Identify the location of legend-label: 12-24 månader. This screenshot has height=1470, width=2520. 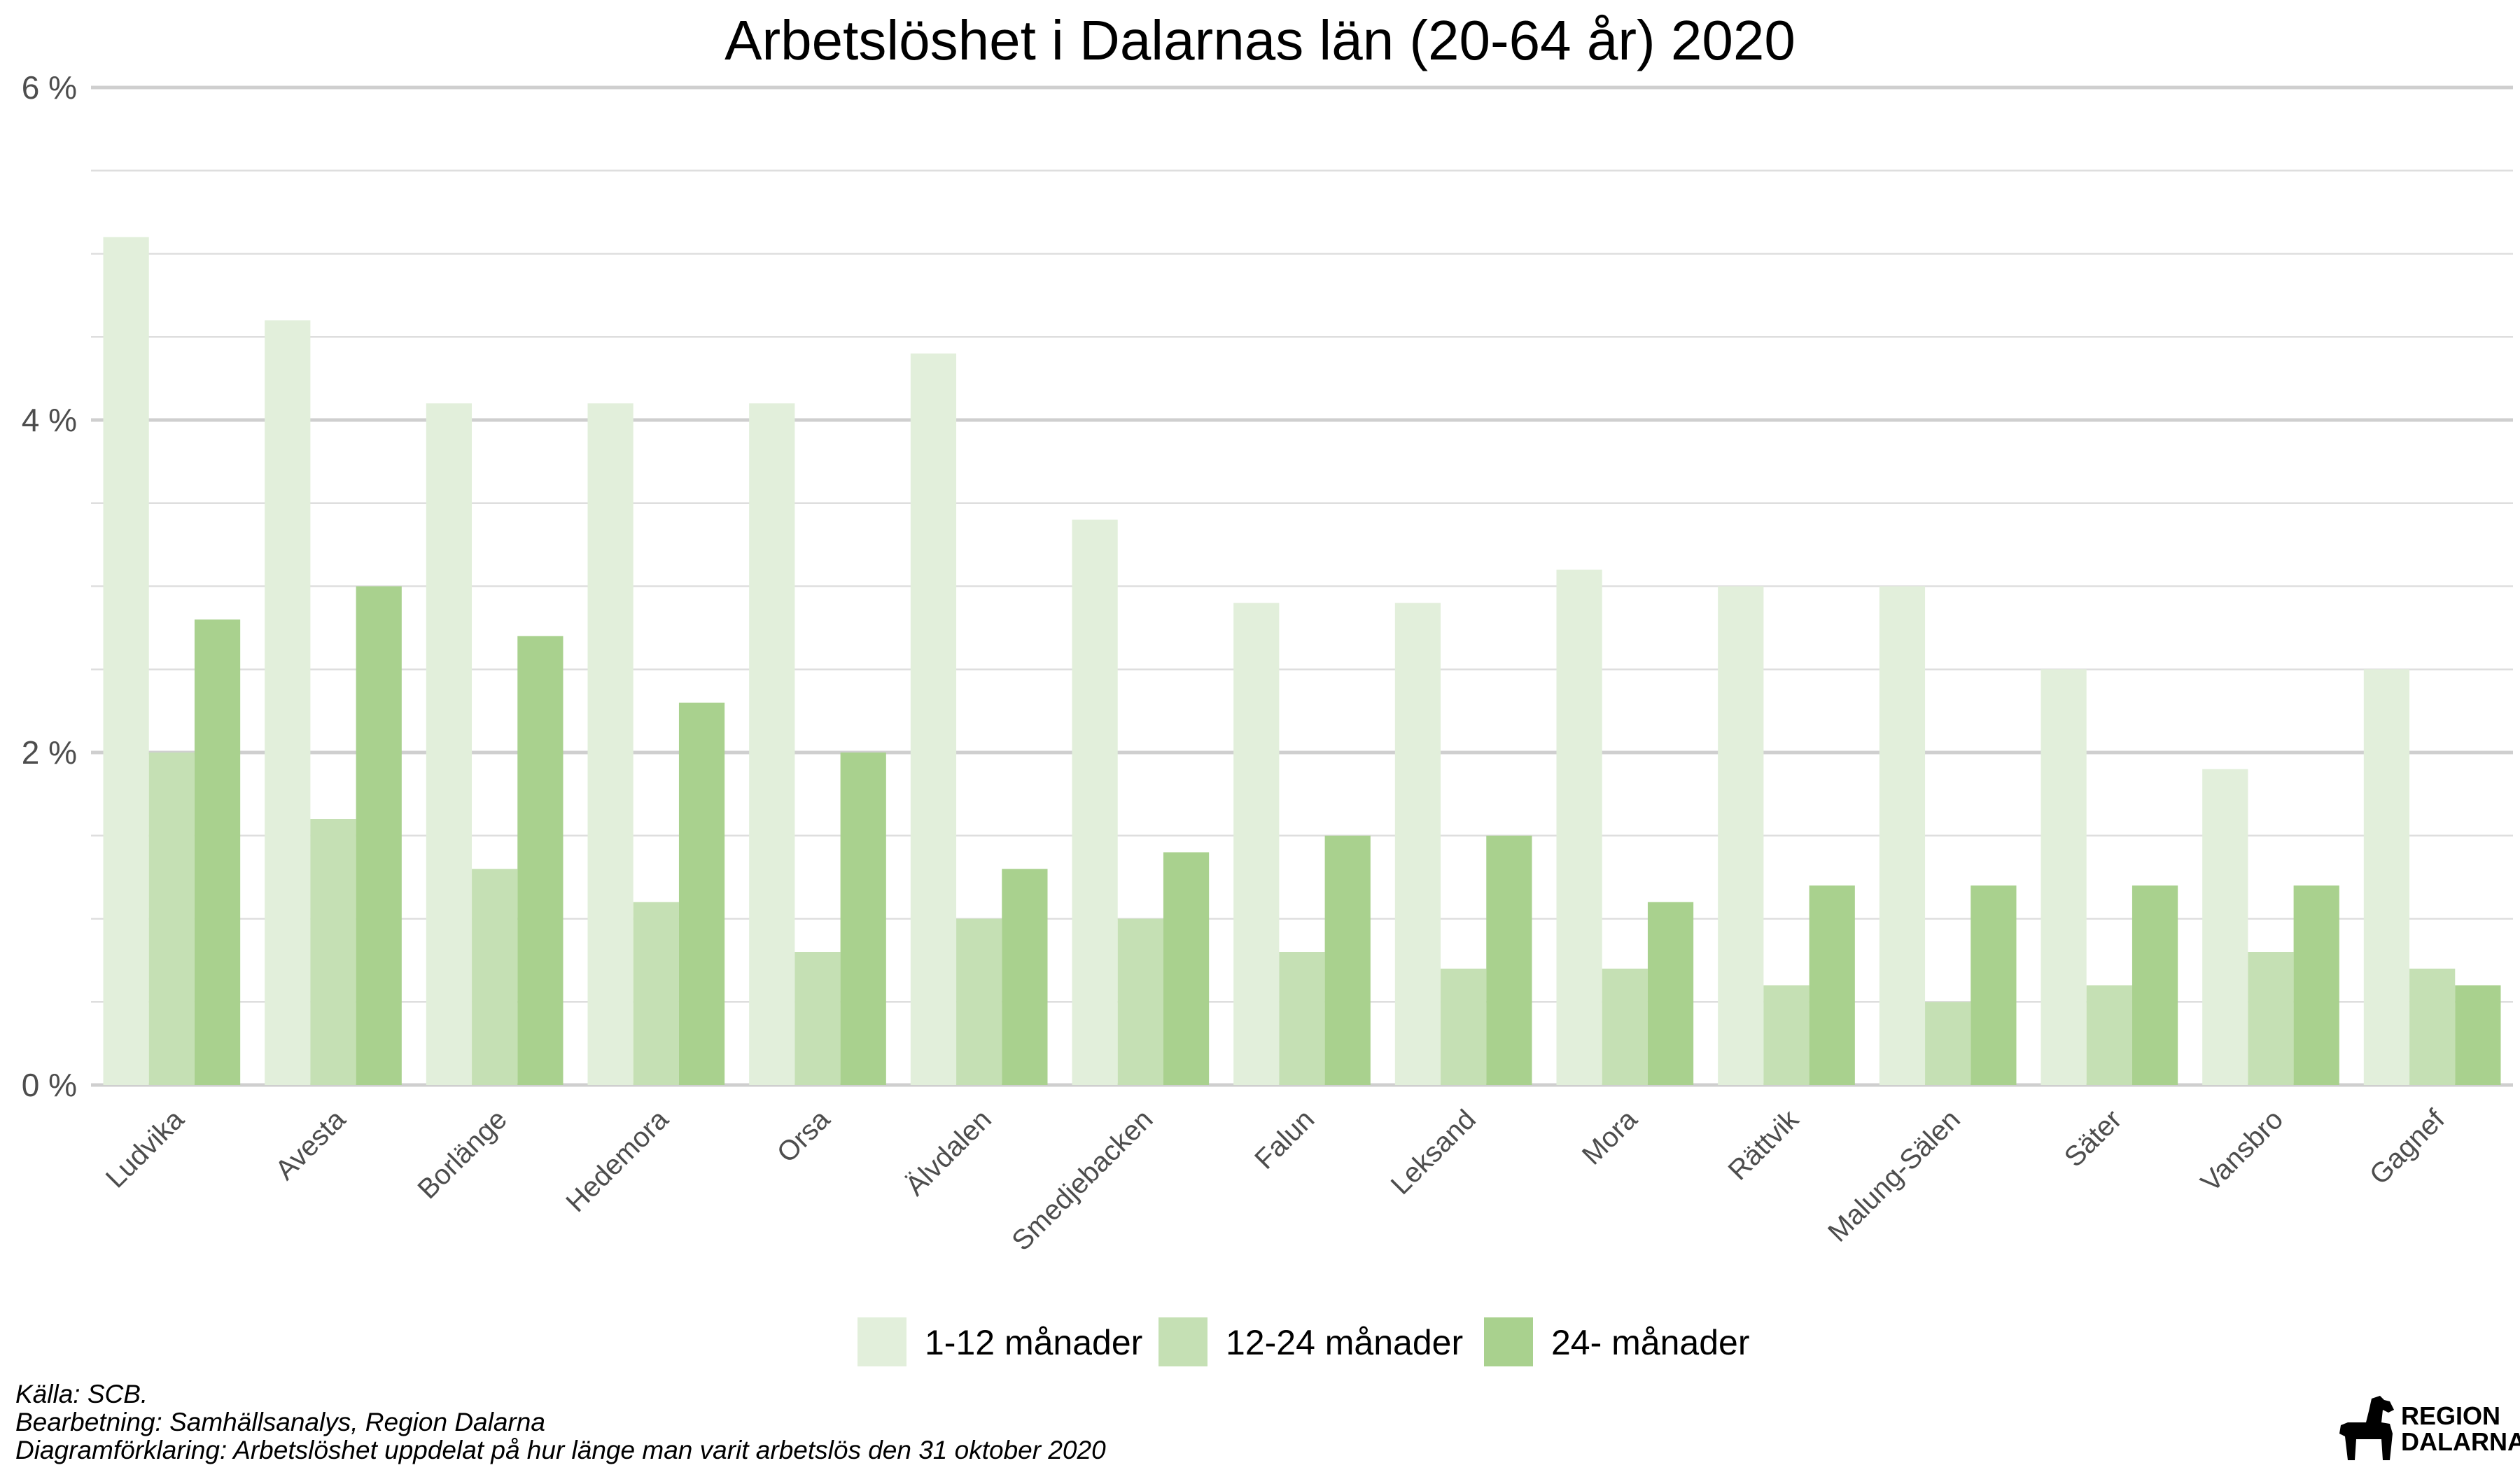
(1344, 1342).